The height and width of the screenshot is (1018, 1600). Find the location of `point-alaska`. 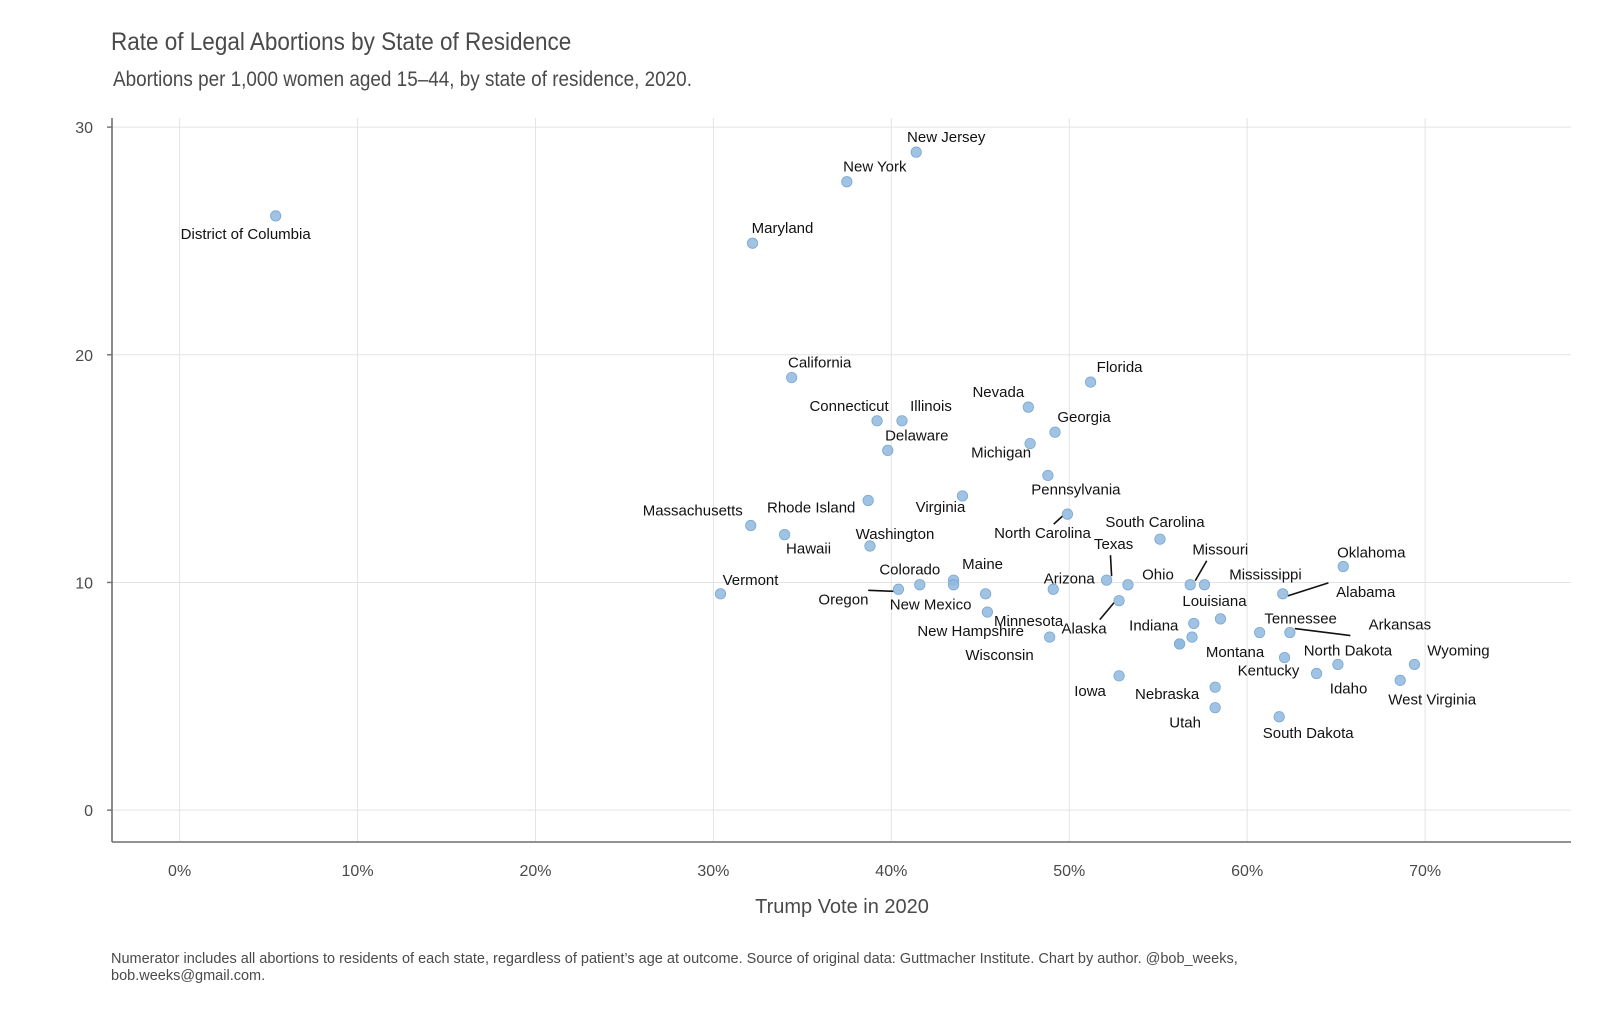

point-alaska is located at coordinates (1119, 601).